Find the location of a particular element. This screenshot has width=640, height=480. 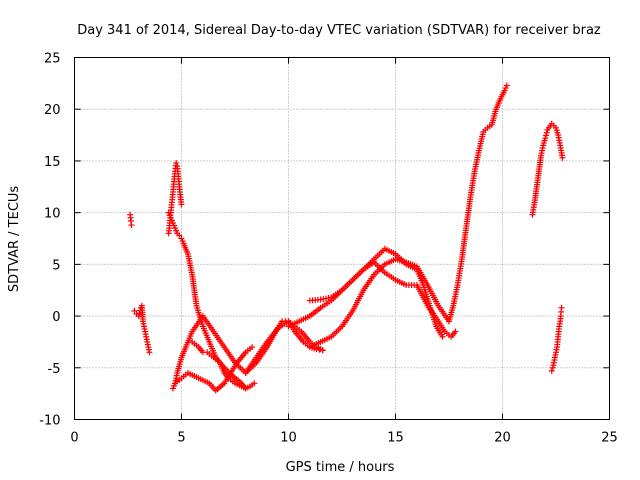

x-tick-label: 10 is located at coordinates (288, 438).